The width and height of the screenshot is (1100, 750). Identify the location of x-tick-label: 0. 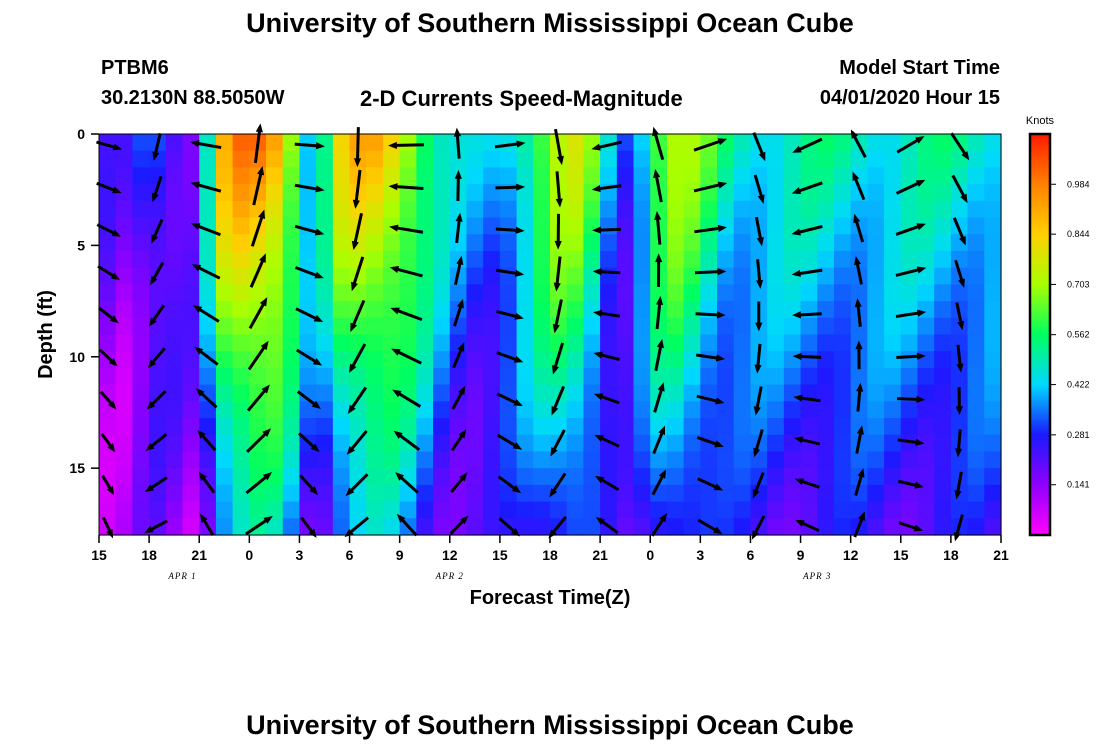
(650, 555).